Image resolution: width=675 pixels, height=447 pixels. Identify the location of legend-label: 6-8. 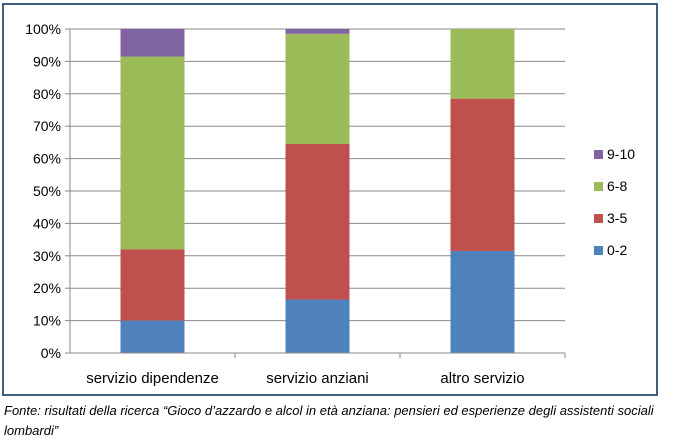
(617, 186).